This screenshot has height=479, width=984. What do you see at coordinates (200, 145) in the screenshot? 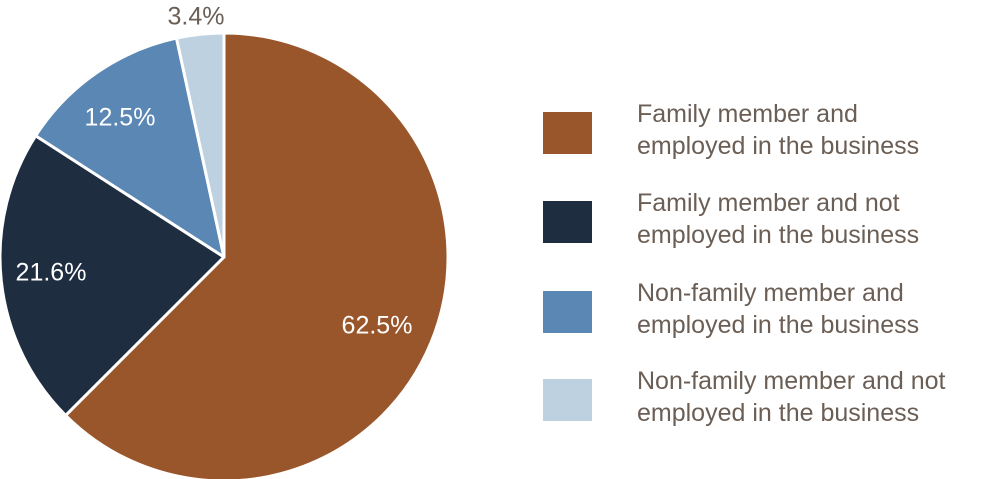
I see `slice-nonfamily-not-employed` at bounding box center [200, 145].